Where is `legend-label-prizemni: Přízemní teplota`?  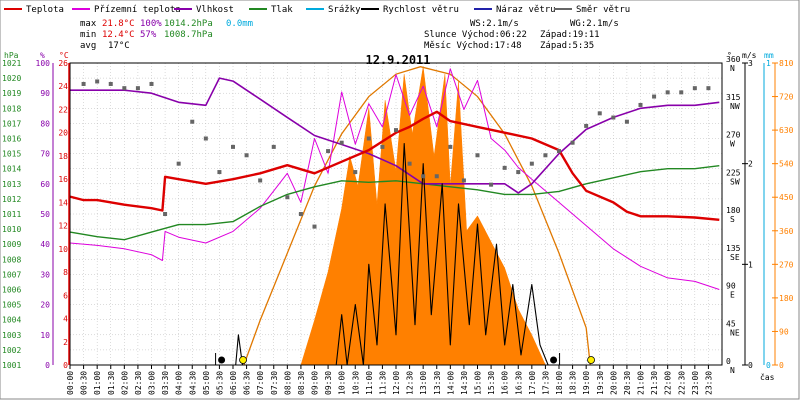 legend-label-prizemni: Přízemní teplota is located at coordinates (137, 10).